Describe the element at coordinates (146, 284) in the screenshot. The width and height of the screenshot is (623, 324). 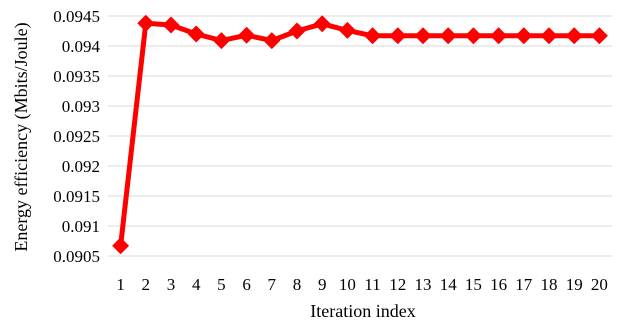
I see `x-tick-label: 2` at that location.